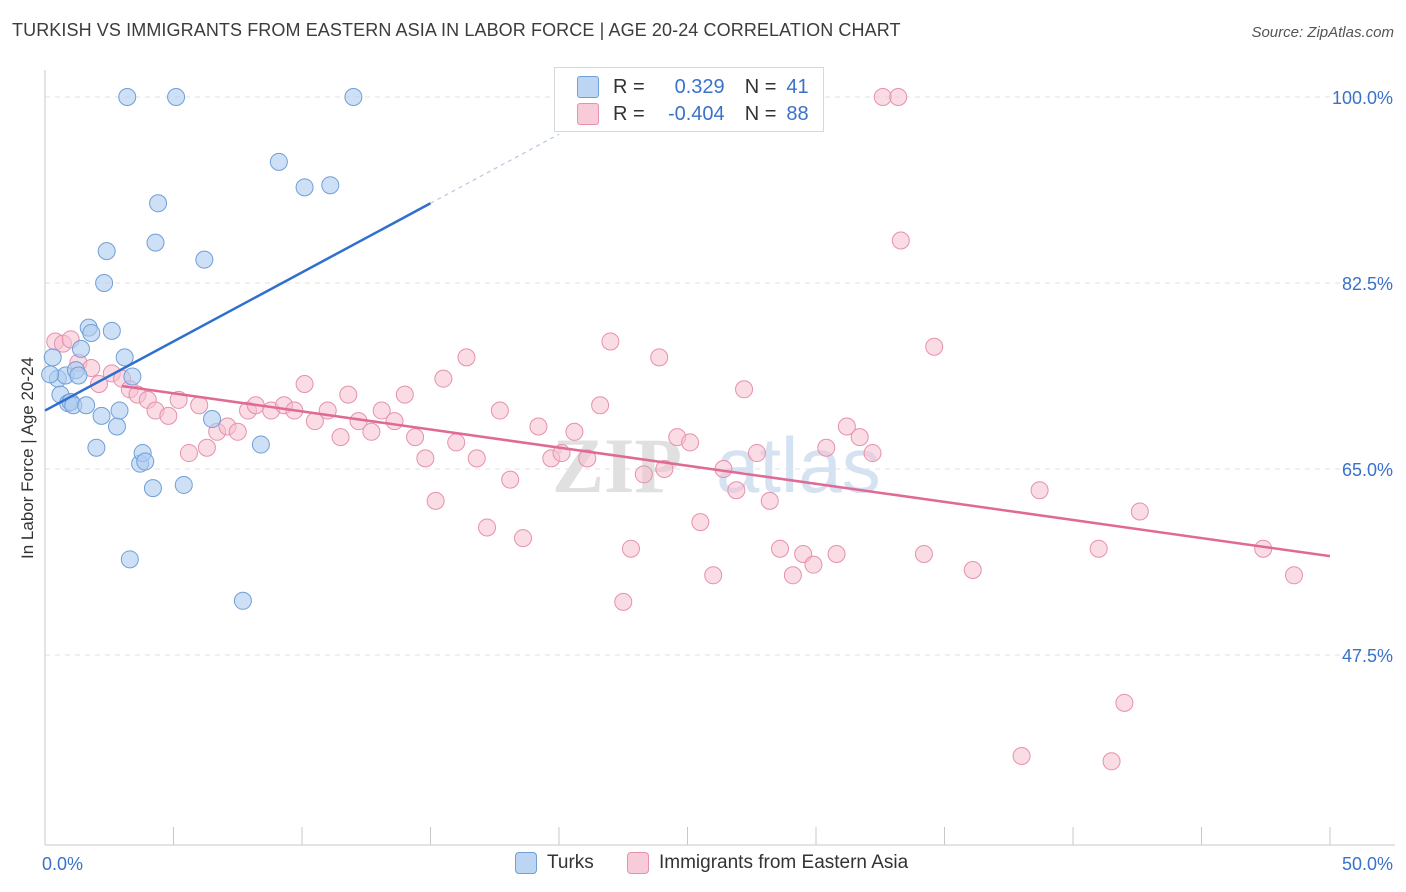  What do you see at coordinates (1322, 32) in the screenshot?
I see `source-label: Source: ZipAtlas.com` at bounding box center [1322, 32].